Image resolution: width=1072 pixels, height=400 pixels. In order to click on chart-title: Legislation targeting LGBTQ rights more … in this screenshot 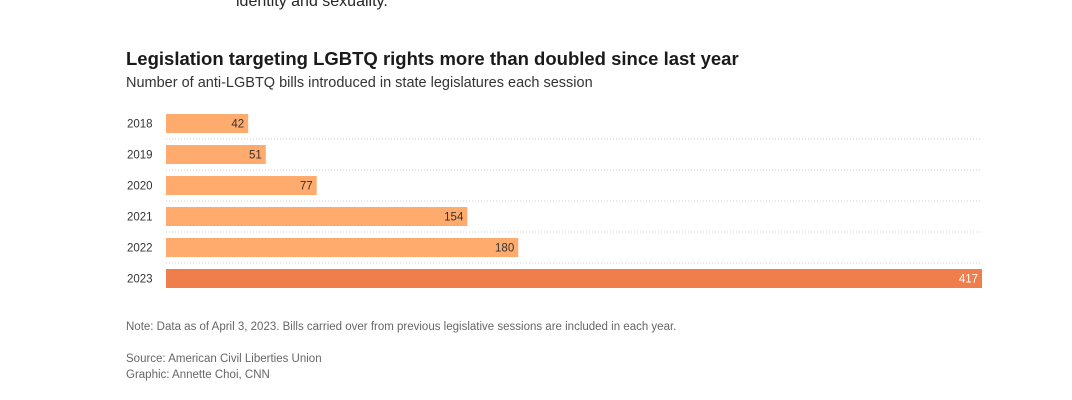, I will do `click(432, 58)`.